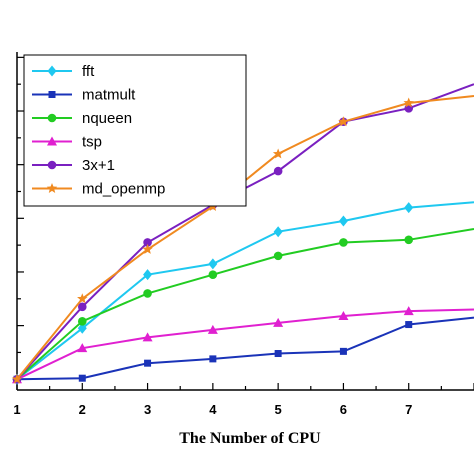 The width and height of the screenshot is (474, 474). I want to click on legend-entry-md-openmp: md_openmp, so click(98, 189).